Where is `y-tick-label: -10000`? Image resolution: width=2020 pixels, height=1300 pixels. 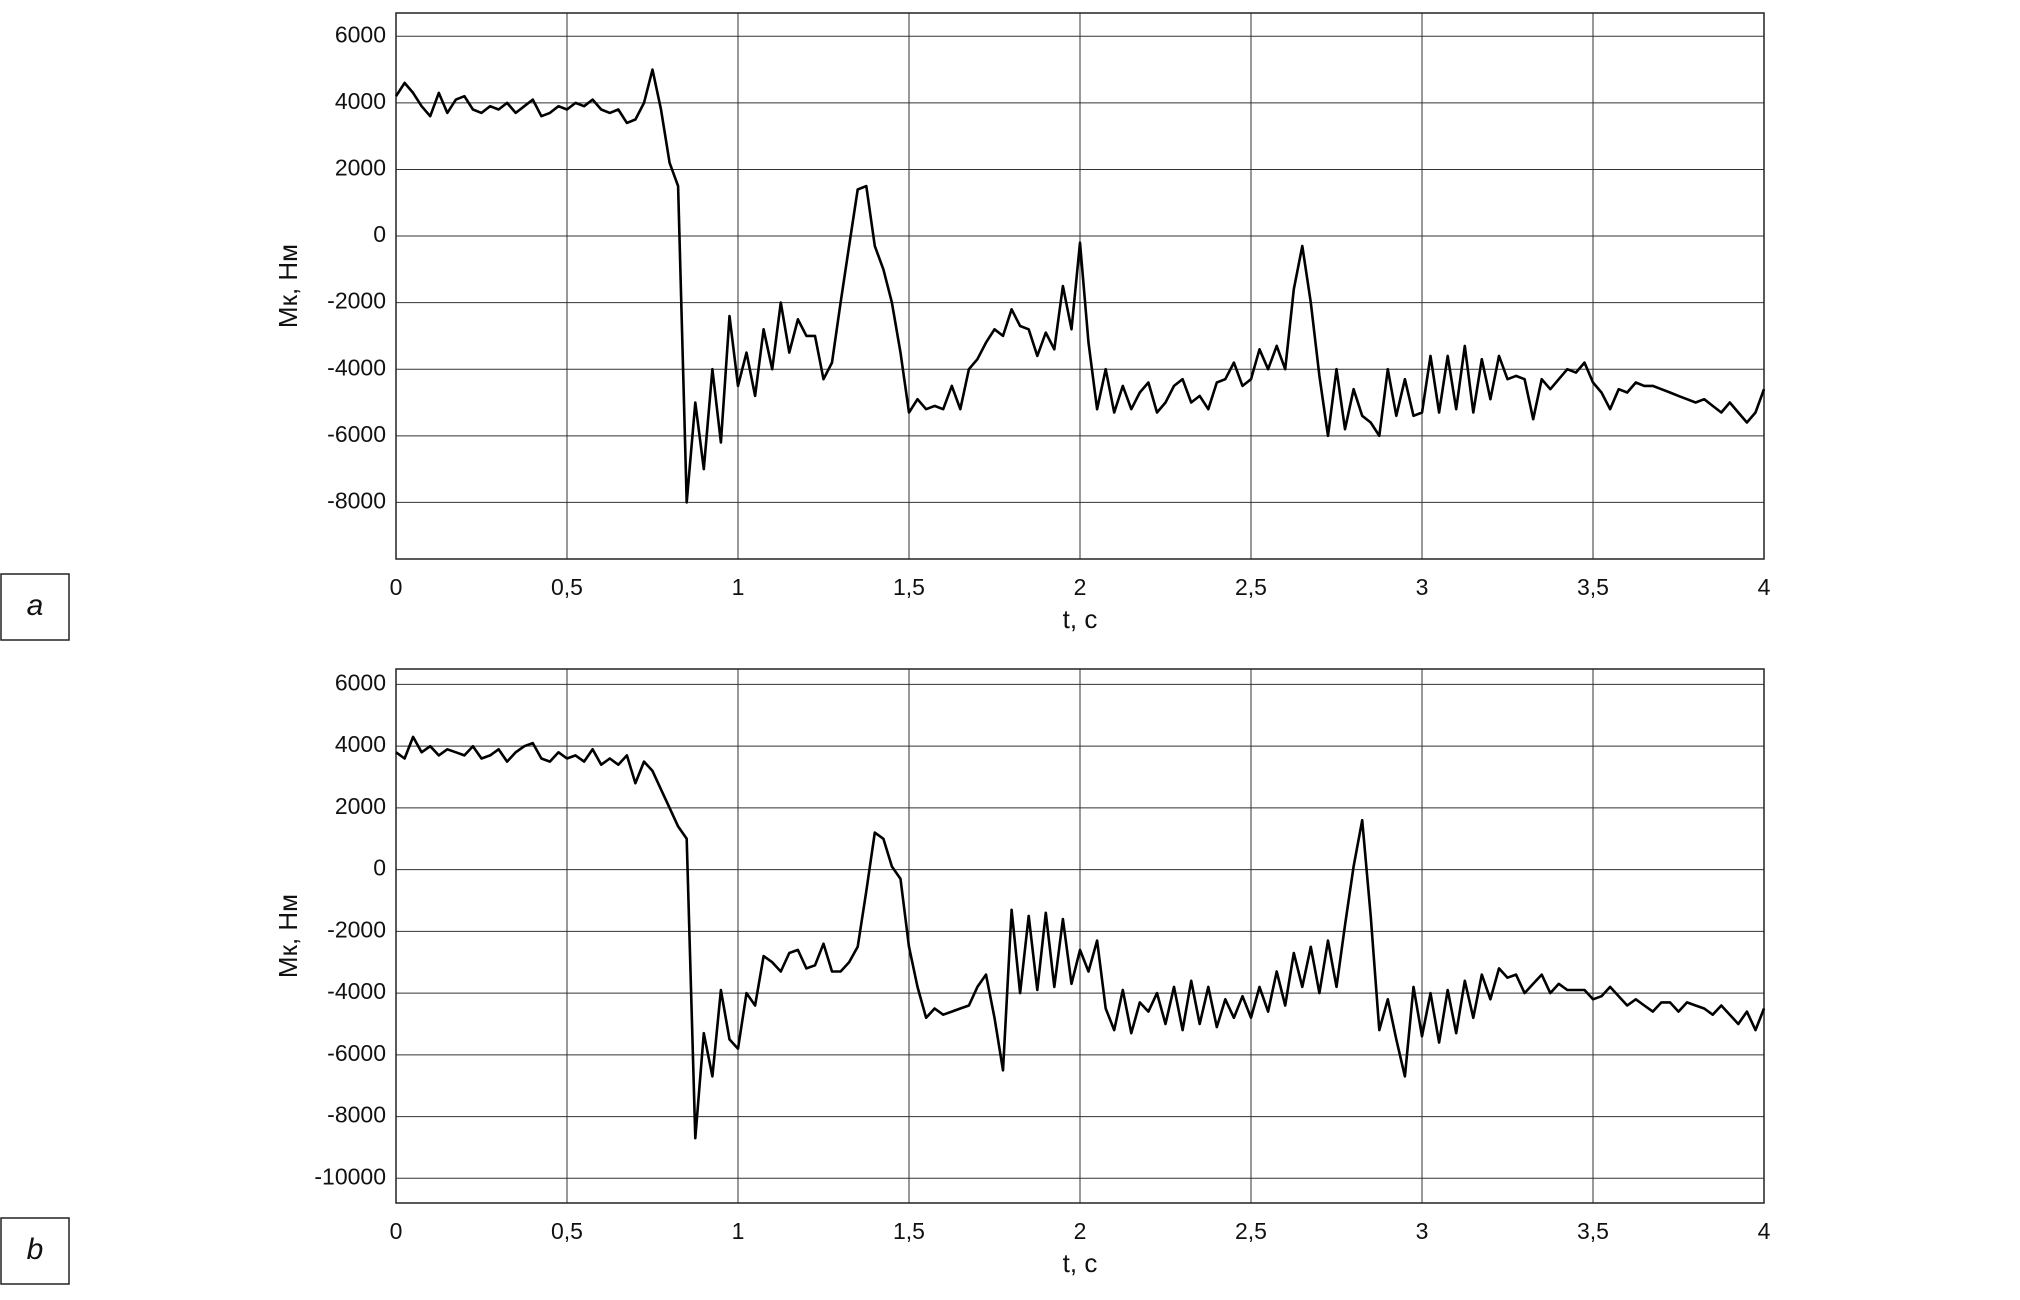 y-tick-label: -10000 is located at coordinates (350, 1176).